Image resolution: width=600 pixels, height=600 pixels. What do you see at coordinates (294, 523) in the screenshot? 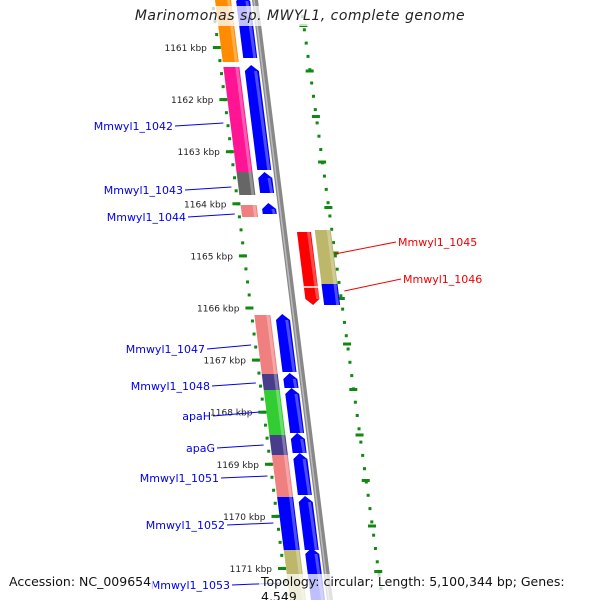
I see `gene-Mmwyl1_1052-shade` at bounding box center [294, 523].